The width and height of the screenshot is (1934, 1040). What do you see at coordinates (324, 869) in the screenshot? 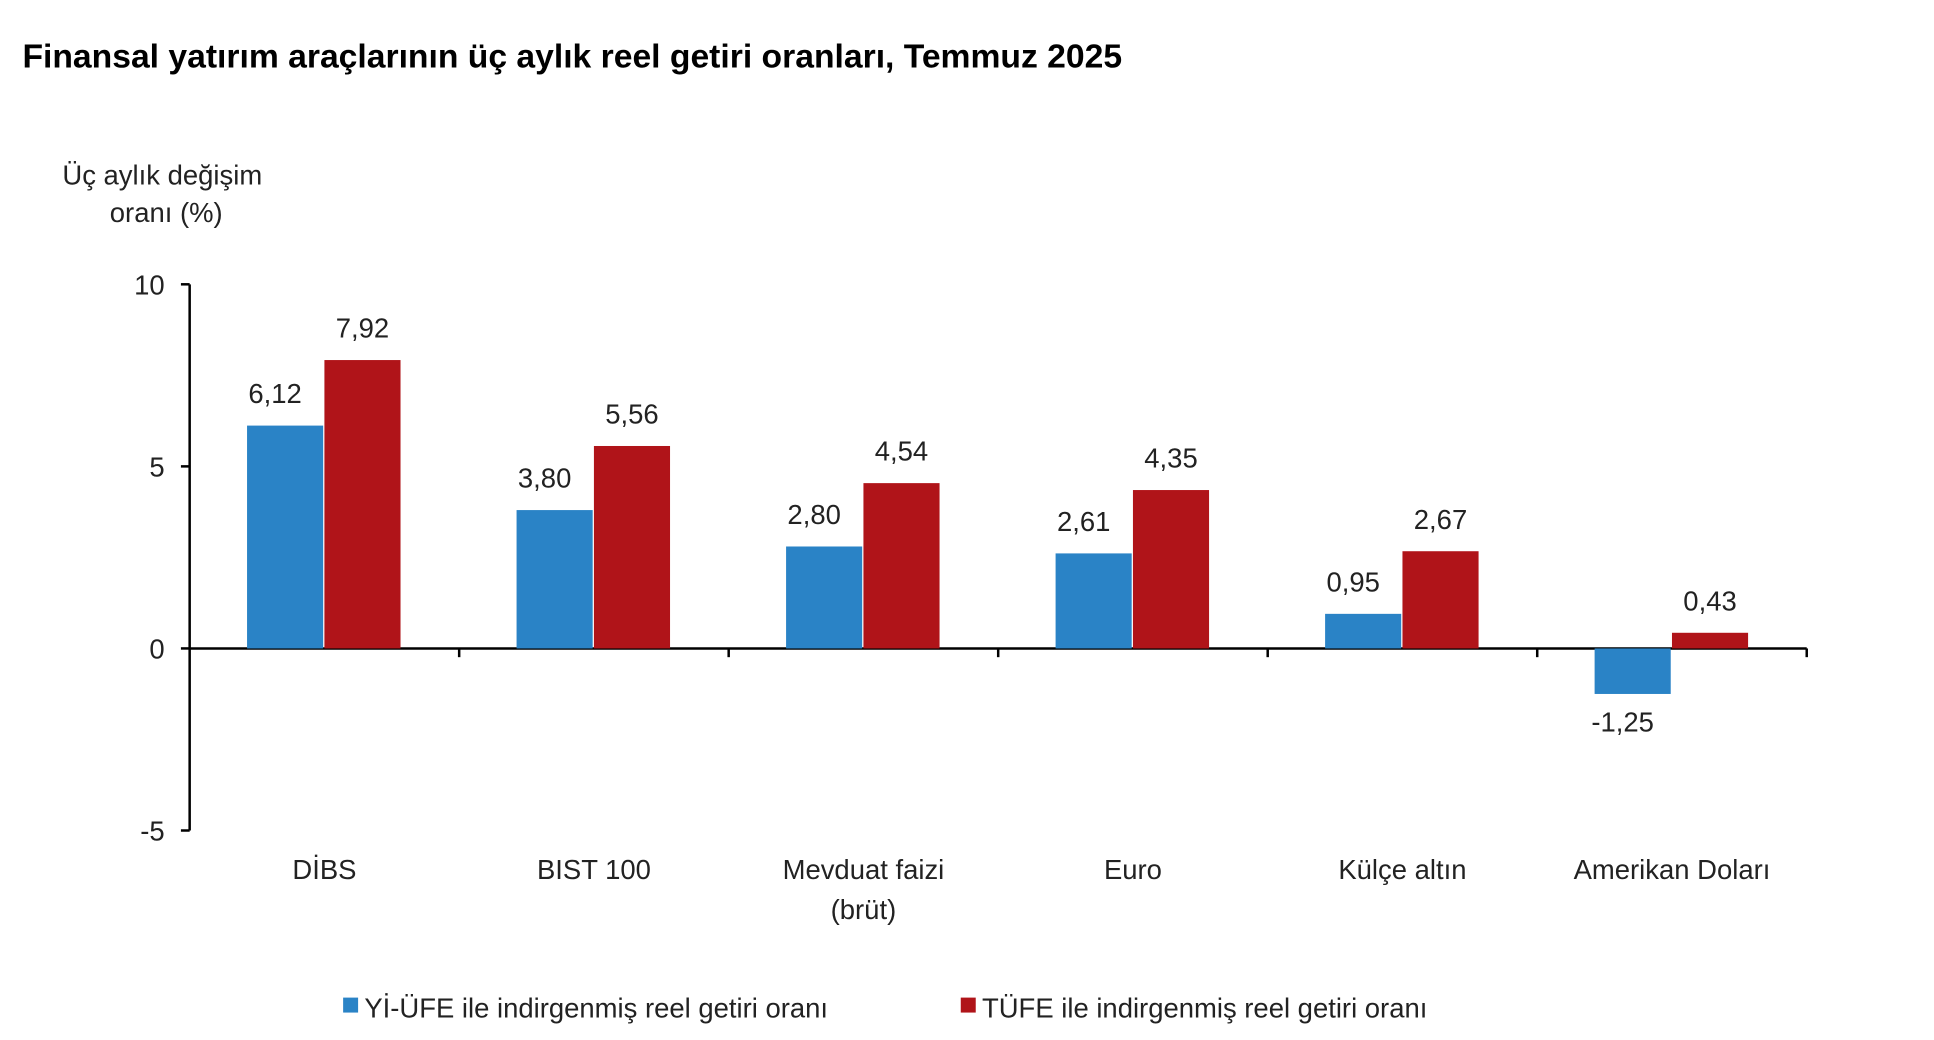
I see `x-tick-label: DİBS` at bounding box center [324, 869].